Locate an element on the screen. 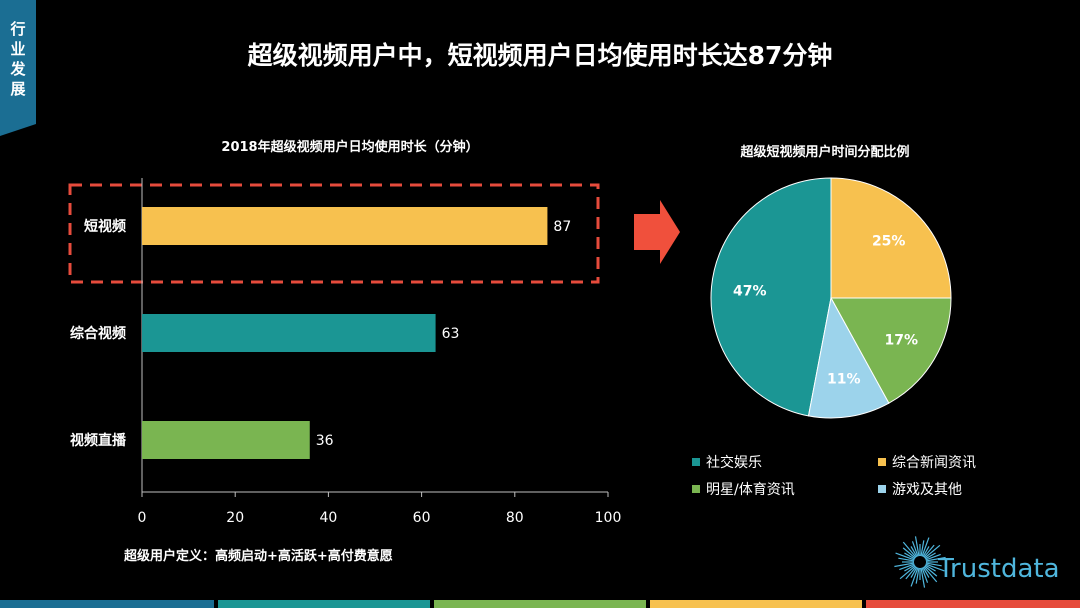  legend-label: 综合新闻资讯 is located at coordinates (934, 463).